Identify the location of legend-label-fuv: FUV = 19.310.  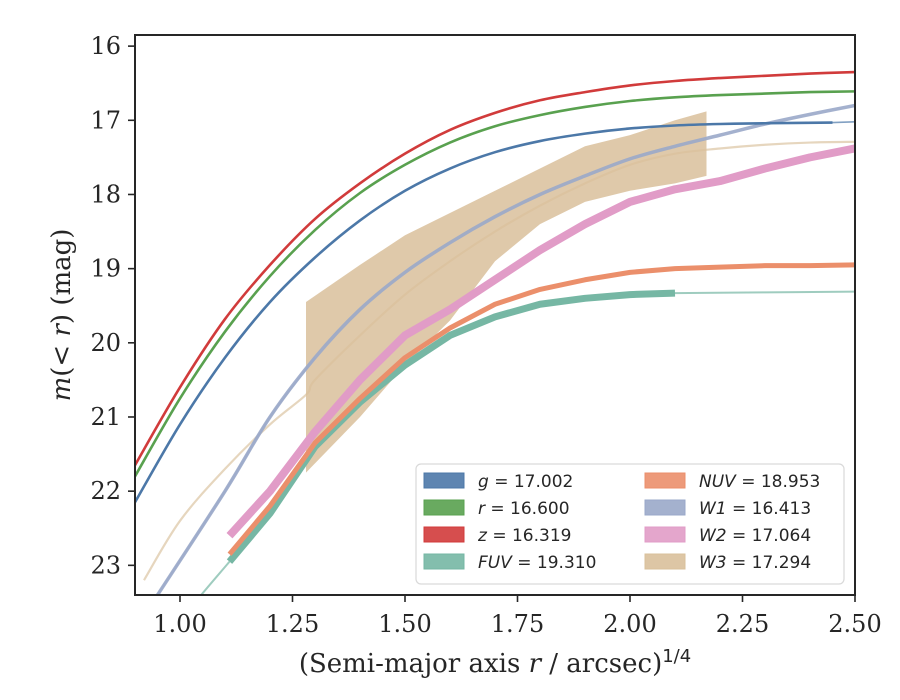
(537, 563).